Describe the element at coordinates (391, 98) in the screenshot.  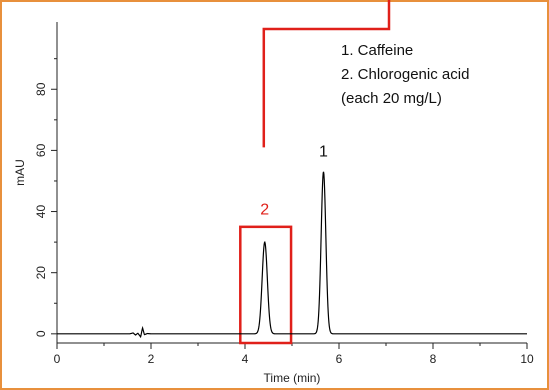
I see `legend-line: (each 20 mg/L)` at that location.